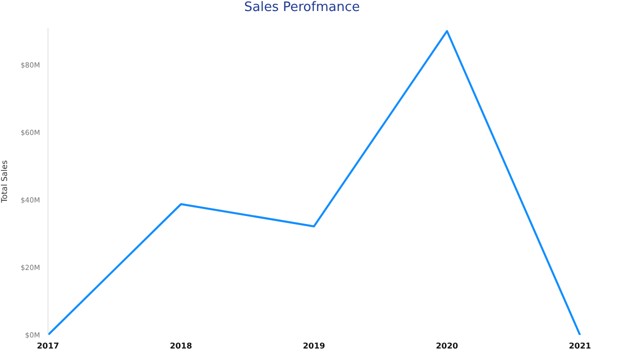 The image size is (640, 360). What do you see at coordinates (181, 346) in the screenshot?
I see `x-tick-label: 2018` at bounding box center [181, 346].